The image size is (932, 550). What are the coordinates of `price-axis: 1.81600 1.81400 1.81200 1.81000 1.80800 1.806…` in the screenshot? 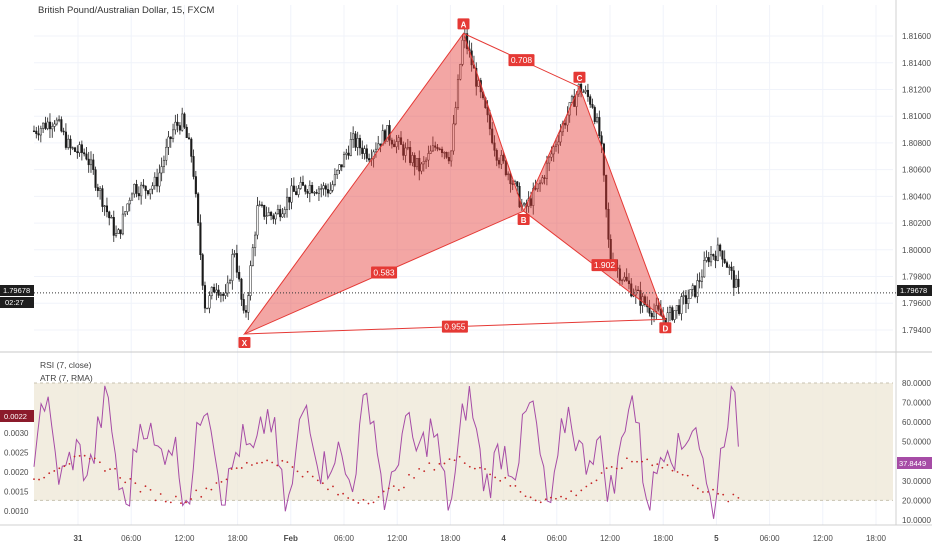 It's located at (913, 262).